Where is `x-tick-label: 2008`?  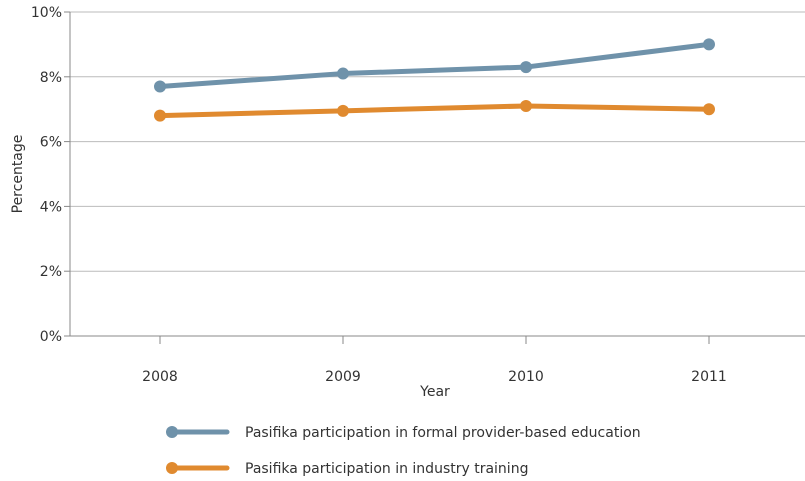
x-tick-label: 2008 is located at coordinates (160, 377).